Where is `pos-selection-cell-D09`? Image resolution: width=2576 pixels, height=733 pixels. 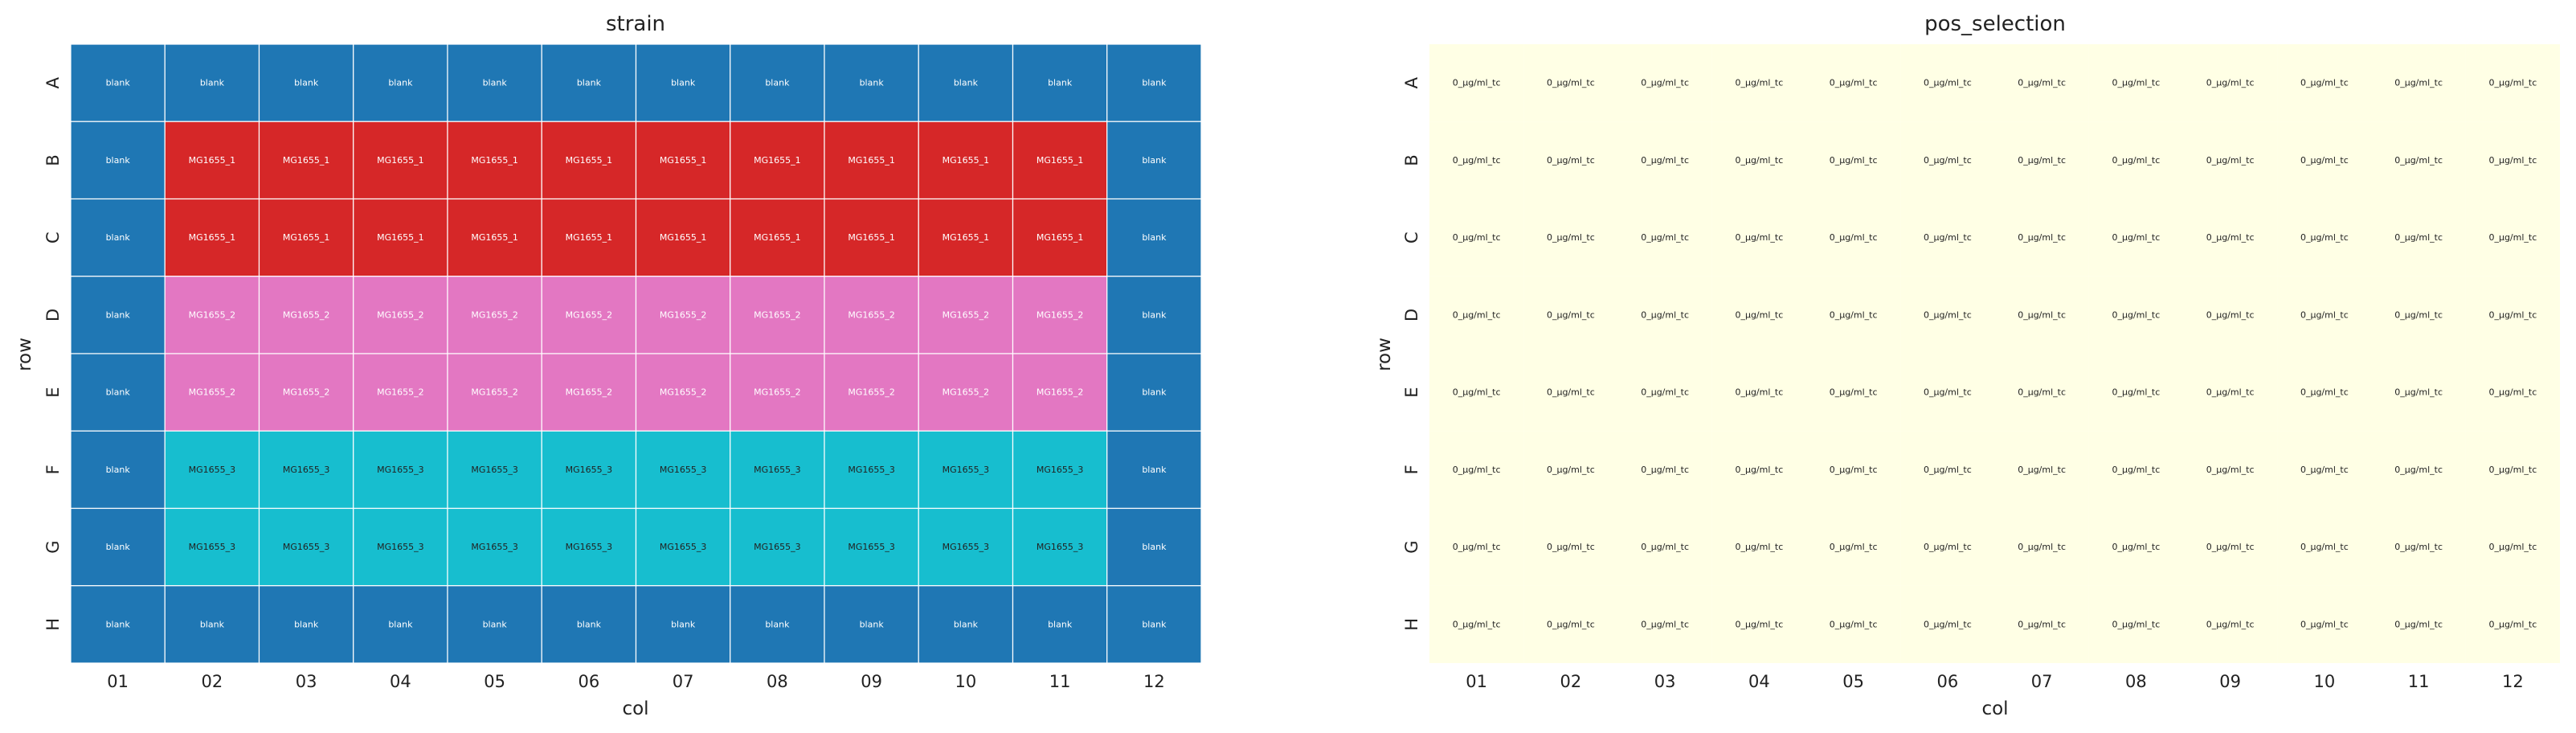 pos-selection-cell-D09 is located at coordinates (2230, 315).